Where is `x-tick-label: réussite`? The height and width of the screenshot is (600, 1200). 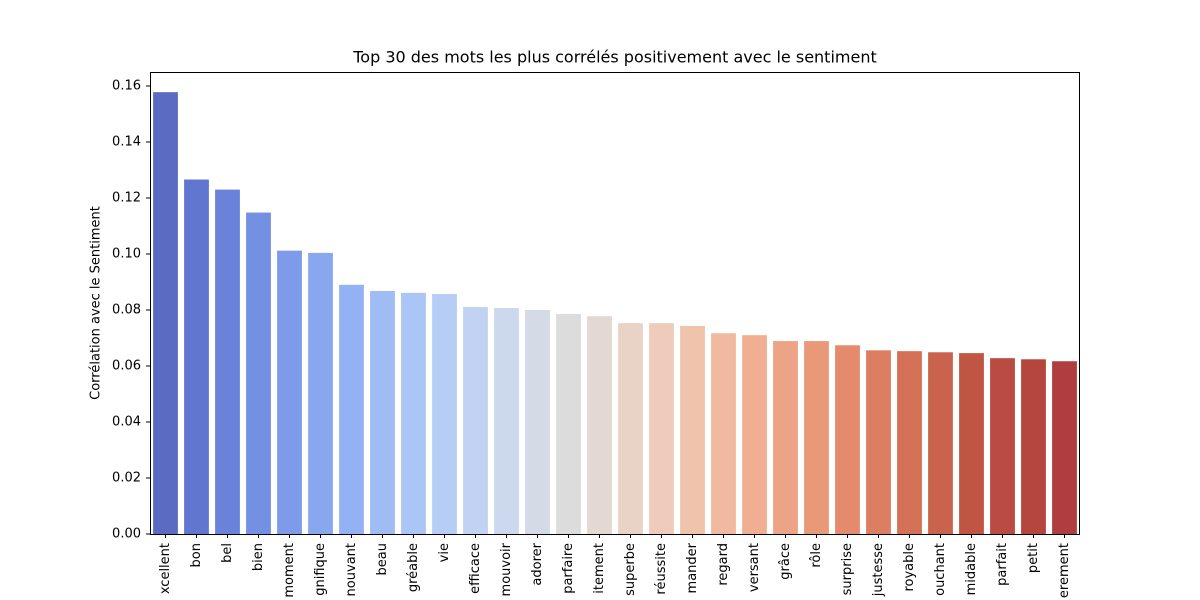
x-tick-label: réussite is located at coordinates (661, 569).